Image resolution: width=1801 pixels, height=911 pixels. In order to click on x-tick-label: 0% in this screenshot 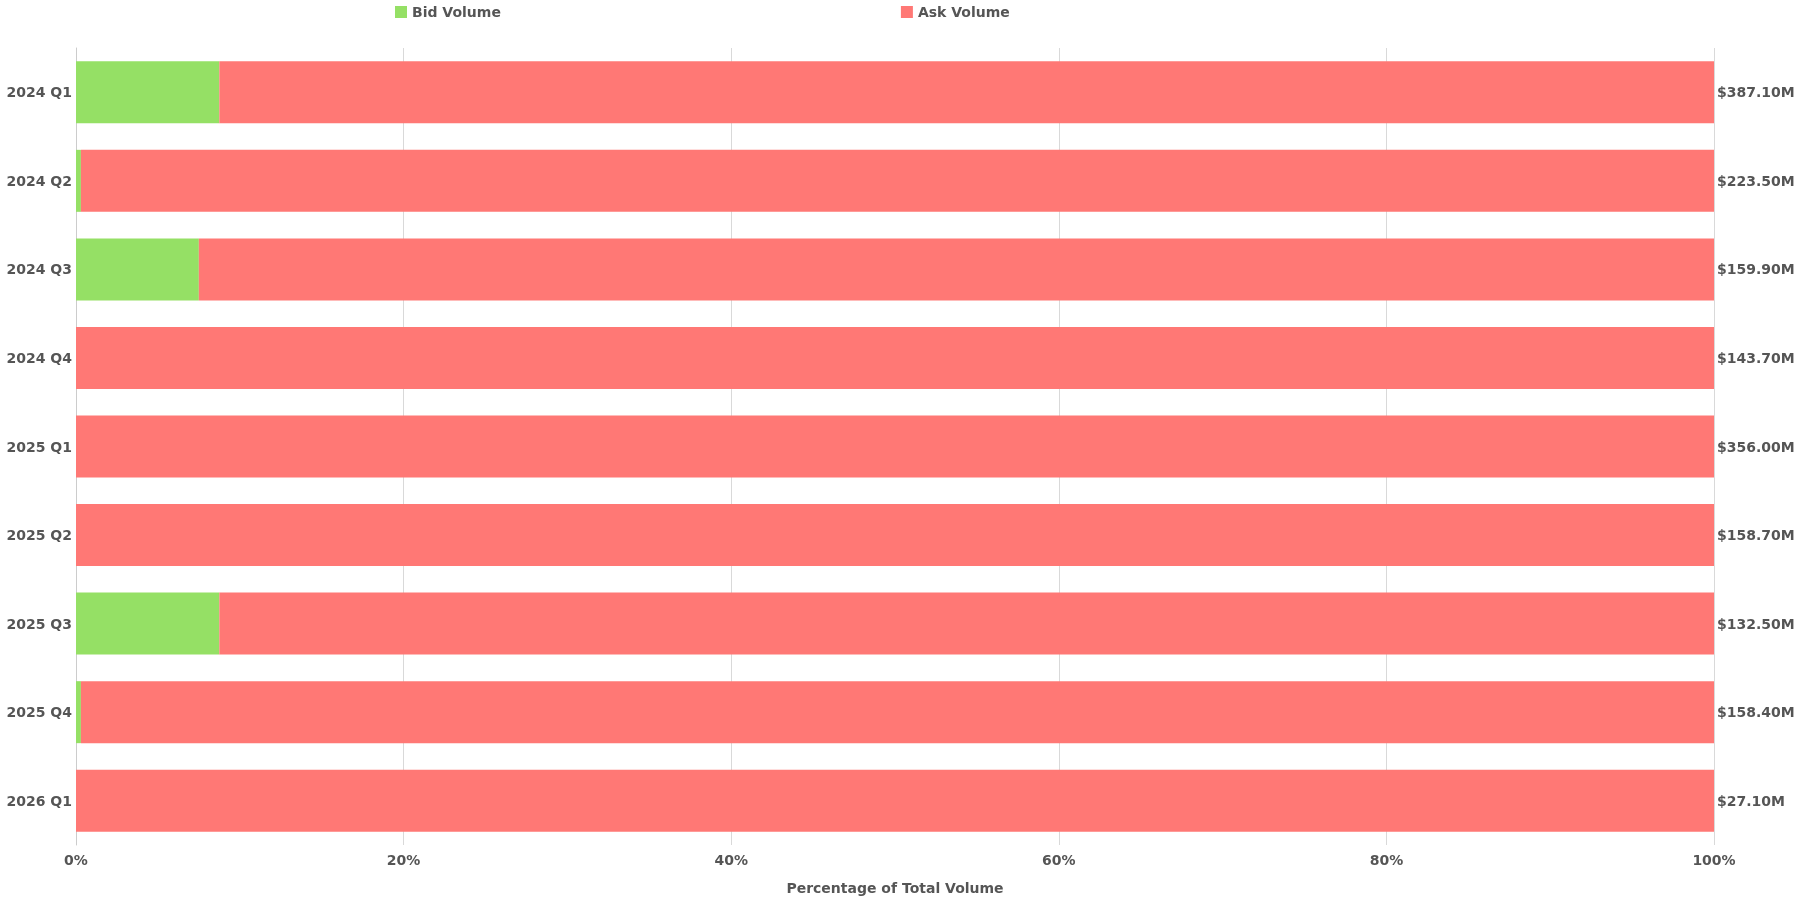, I will do `click(76, 860)`.